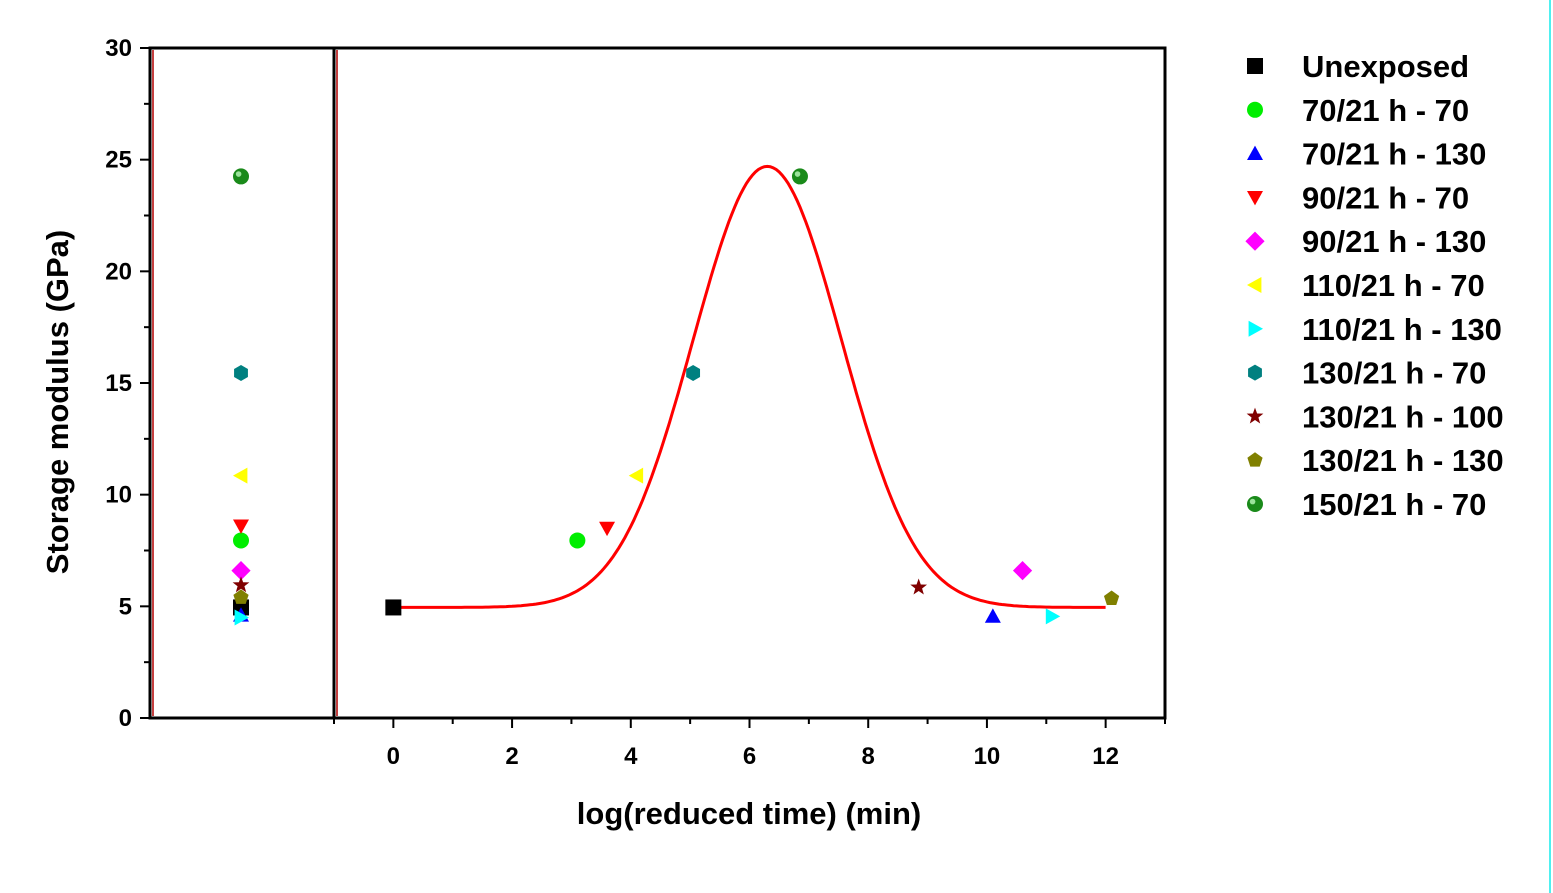 The height and width of the screenshot is (893, 1553). I want to click on legend-label: 70/21 h - 130, so click(1394, 154).